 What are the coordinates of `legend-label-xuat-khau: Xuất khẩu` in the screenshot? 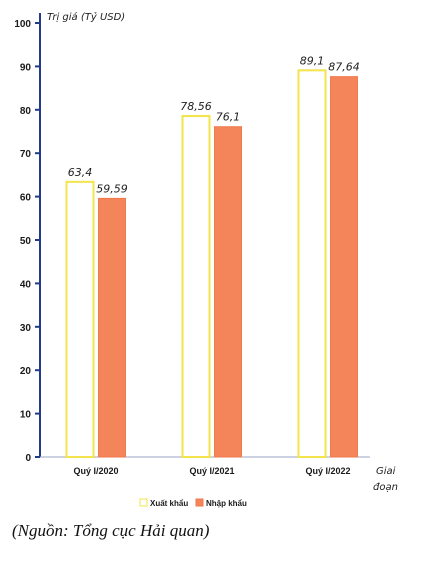 It's located at (169, 503).